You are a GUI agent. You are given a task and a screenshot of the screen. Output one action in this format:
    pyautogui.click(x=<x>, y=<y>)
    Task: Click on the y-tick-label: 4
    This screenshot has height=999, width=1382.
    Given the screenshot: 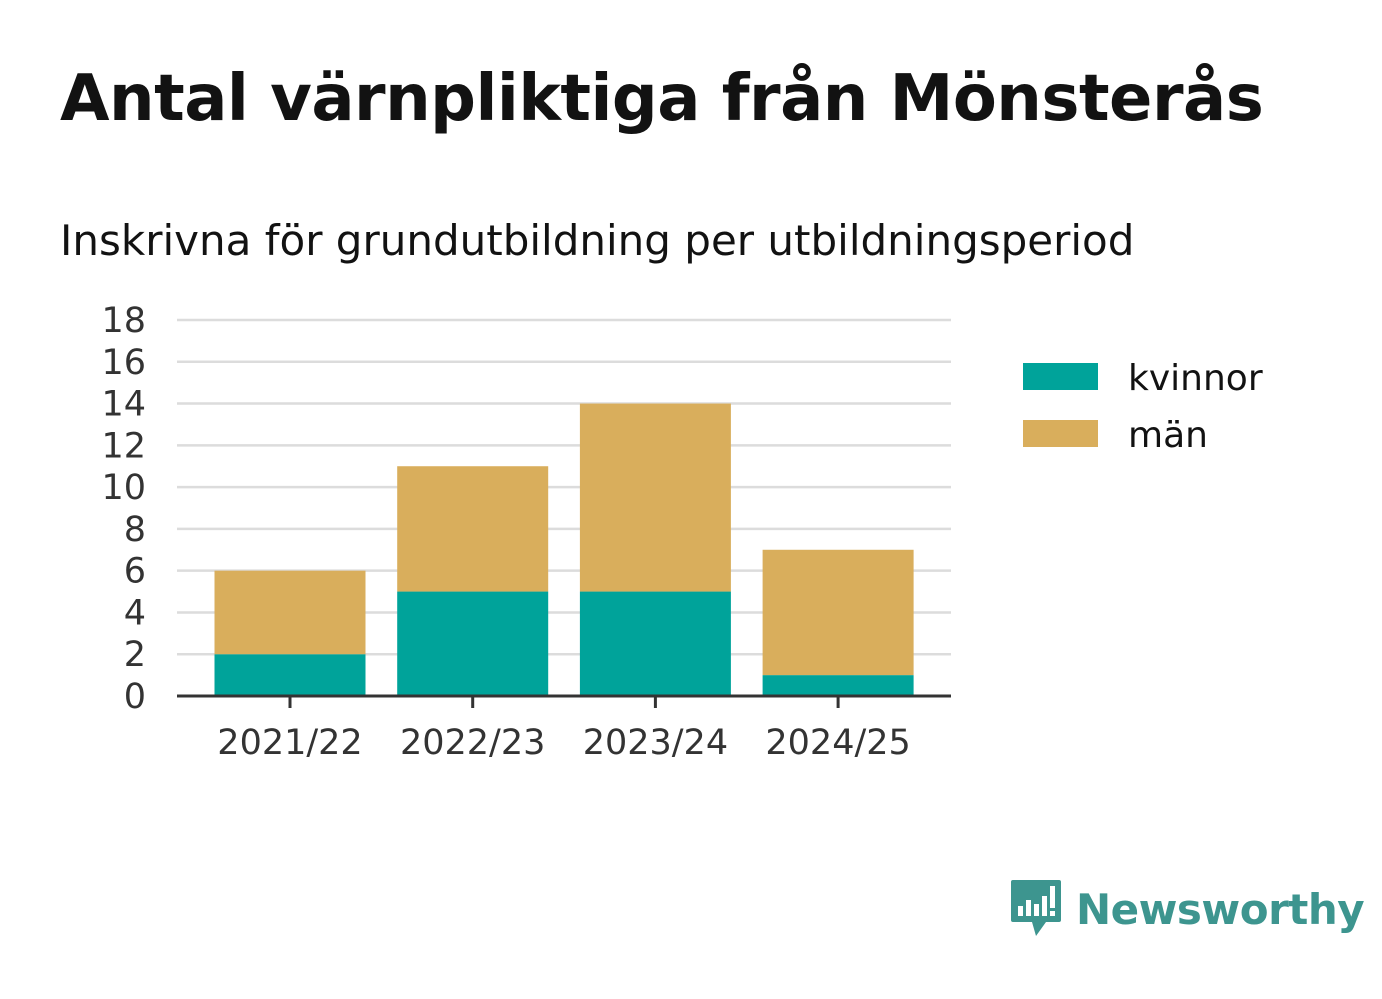 What is the action you would take?
    pyautogui.click(x=135, y=613)
    